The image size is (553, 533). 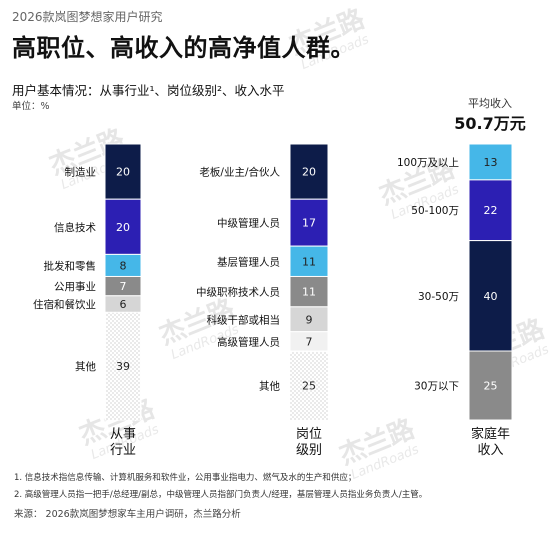 I want to click on unit-label: 单位：%, so click(x=31, y=106).